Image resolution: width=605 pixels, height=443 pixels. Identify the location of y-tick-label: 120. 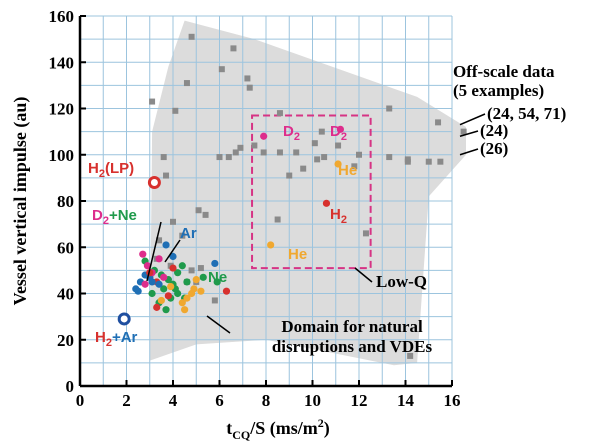
(62, 109).